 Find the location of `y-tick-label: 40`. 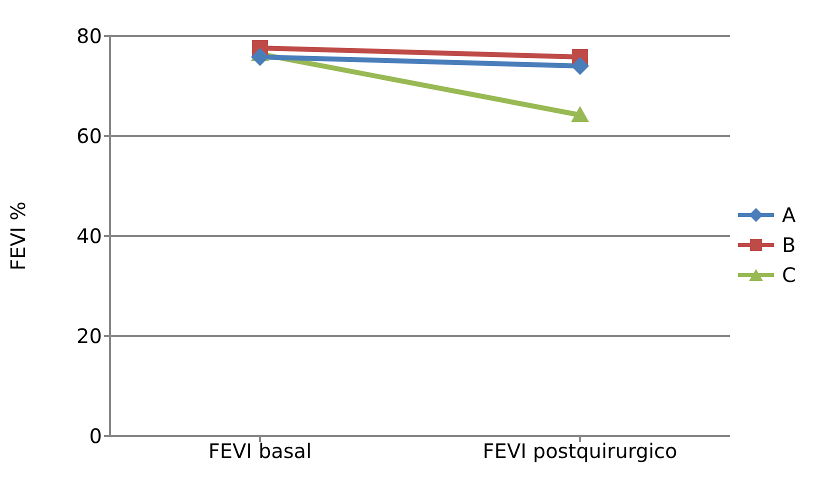

y-tick-label: 40 is located at coordinates (89, 236).